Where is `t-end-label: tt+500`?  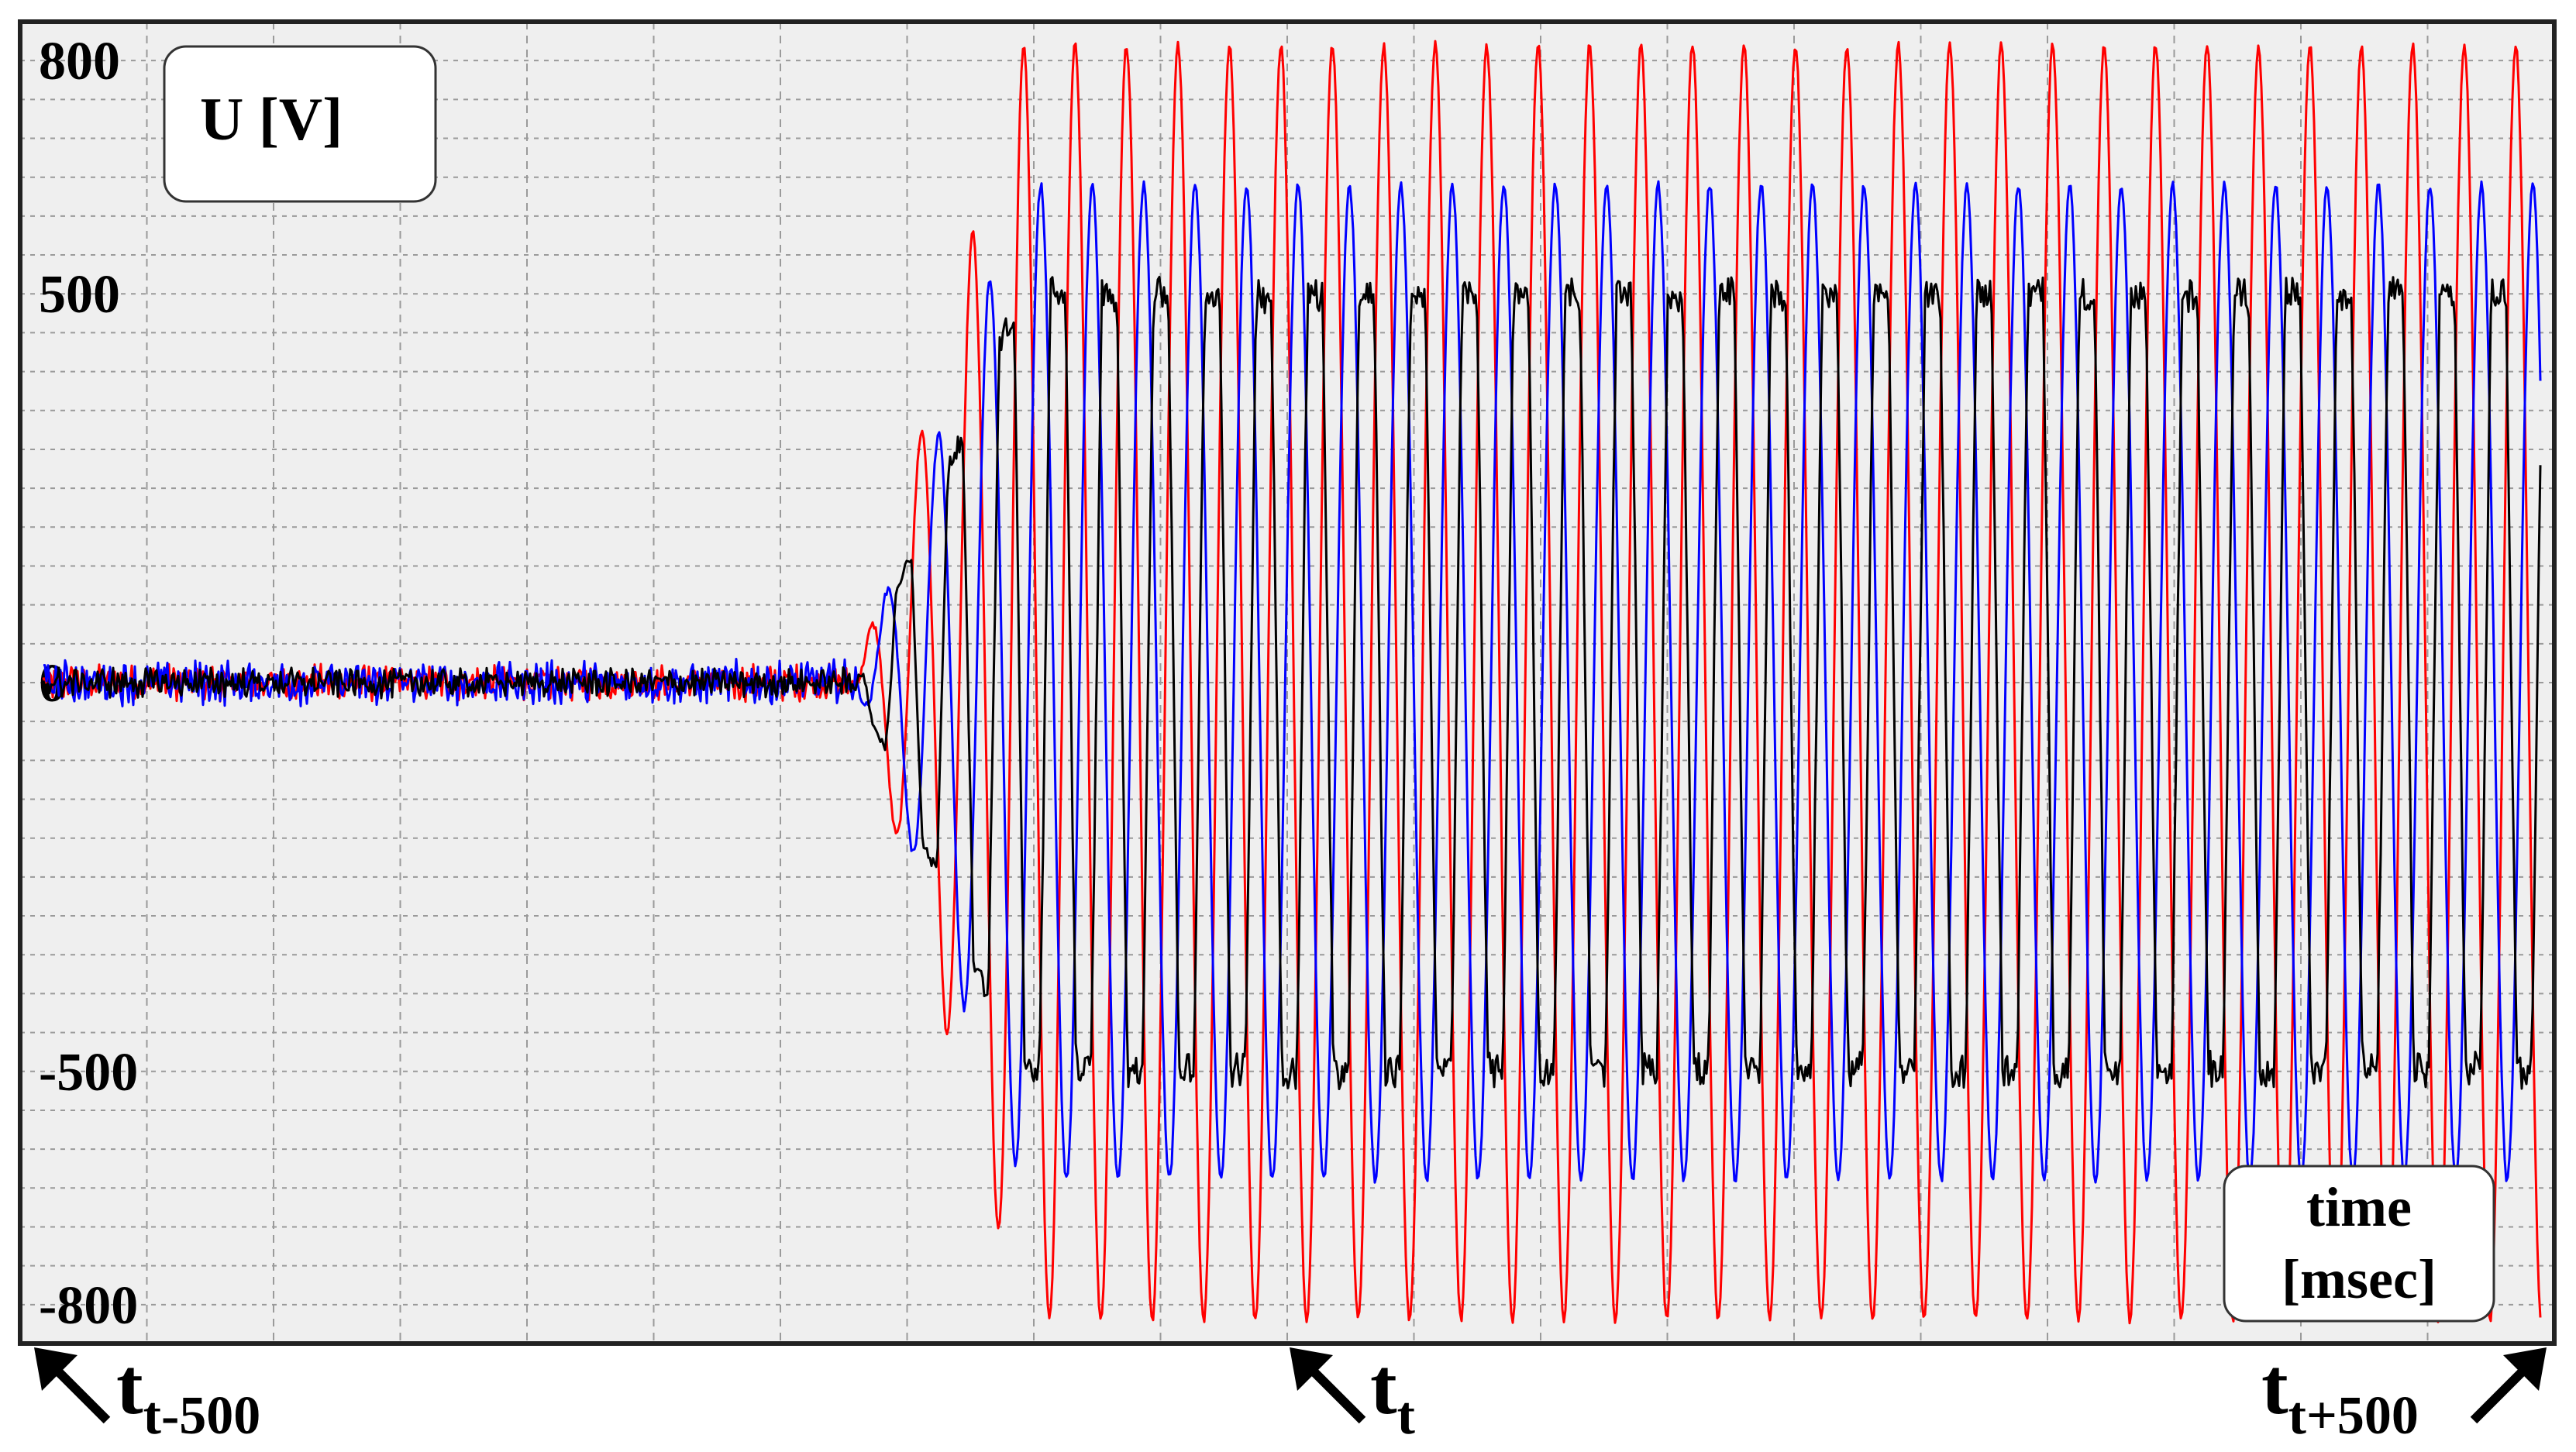
t-end-label: tt+500 is located at coordinates (2340, 1393).